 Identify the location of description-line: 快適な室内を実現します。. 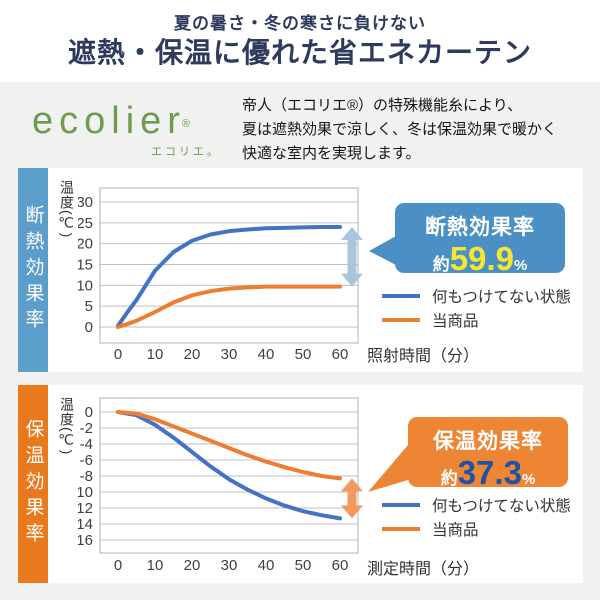
(331, 153).